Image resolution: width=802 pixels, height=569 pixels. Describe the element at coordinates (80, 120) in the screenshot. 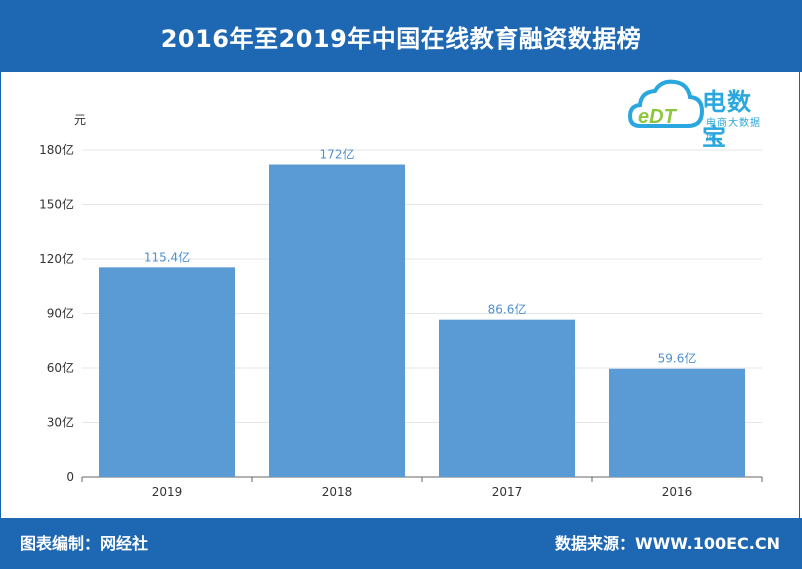

I see `y-unit-label: 元` at that location.